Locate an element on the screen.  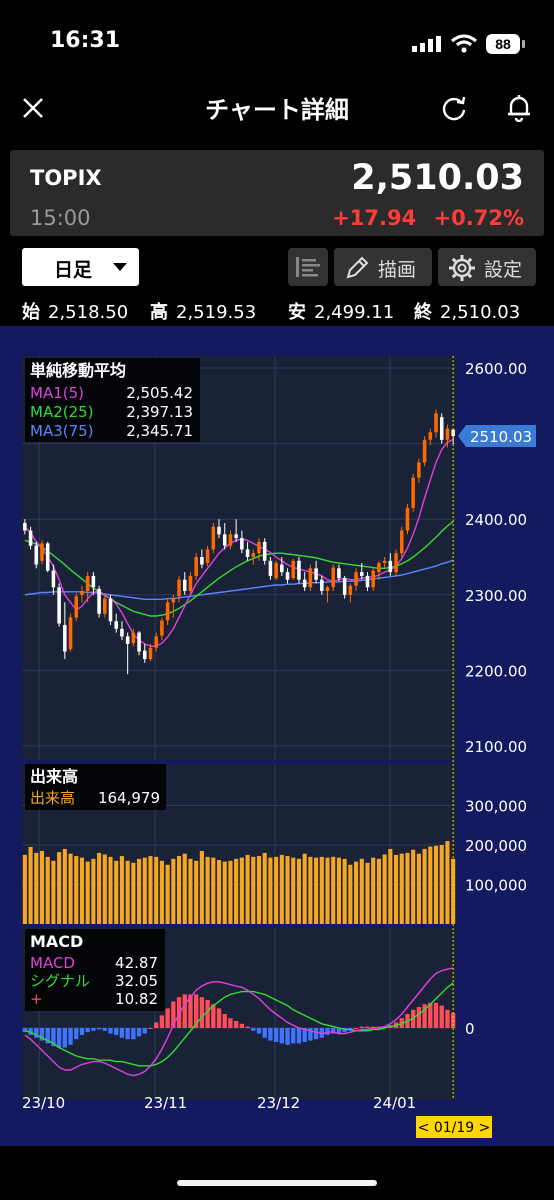
bell-icon is located at coordinates (519, 107).